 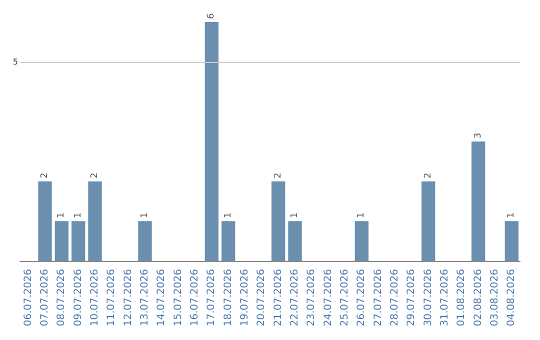 What do you see at coordinates (412, 297) in the screenshot?
I see `x-tick-label: 29.07.2026` at bounding box center [412, 297].